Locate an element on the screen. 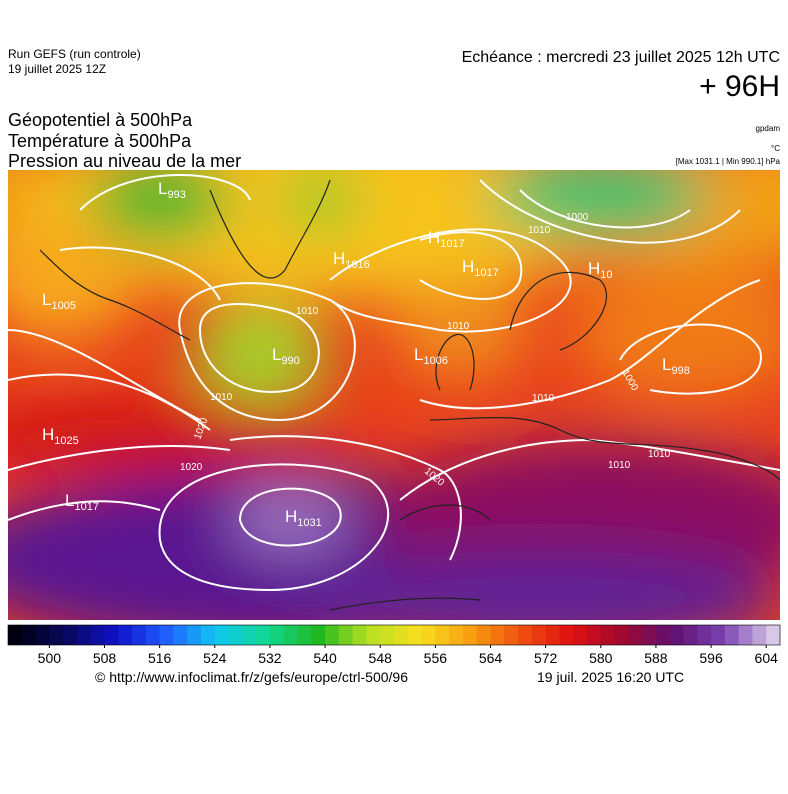 The width and height of the screenshot is (788, 794). center: L1006 is located at coordinates (431, 356).